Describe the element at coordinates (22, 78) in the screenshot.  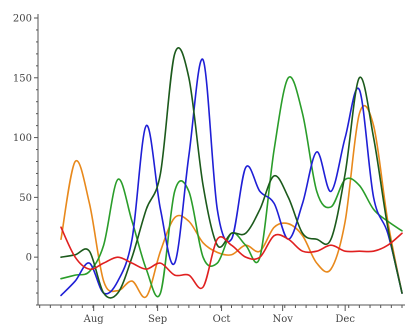
I see `y-tick-label: 150` at that location.